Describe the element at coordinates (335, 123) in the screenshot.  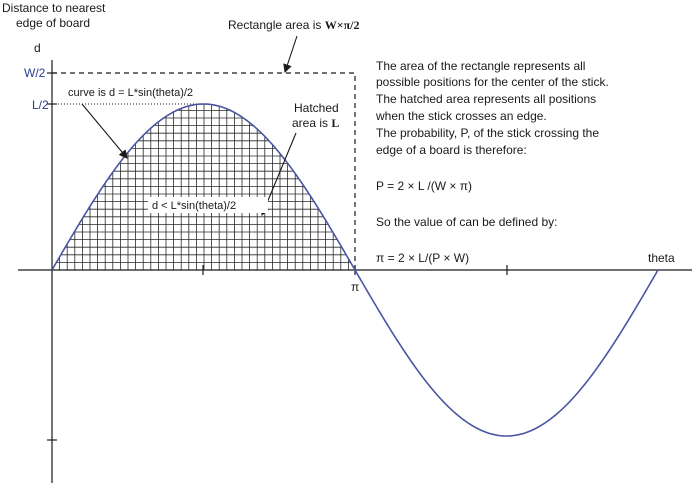
I see `hatched-note-symbol: L` at that location.